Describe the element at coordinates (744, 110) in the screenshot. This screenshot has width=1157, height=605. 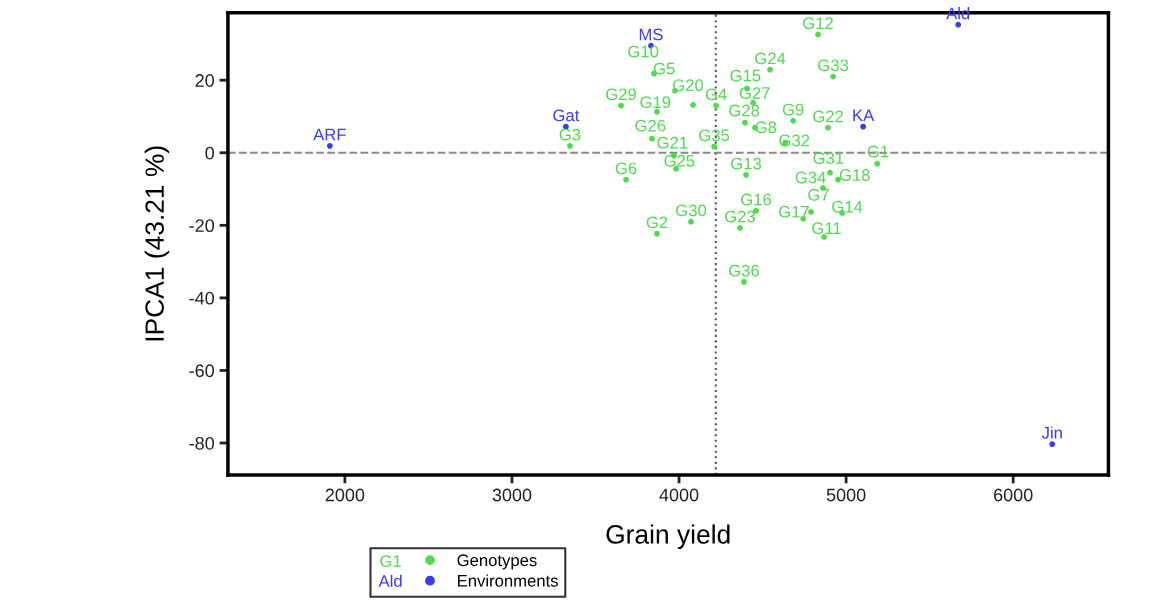
I see `data-label: G28` at that location.